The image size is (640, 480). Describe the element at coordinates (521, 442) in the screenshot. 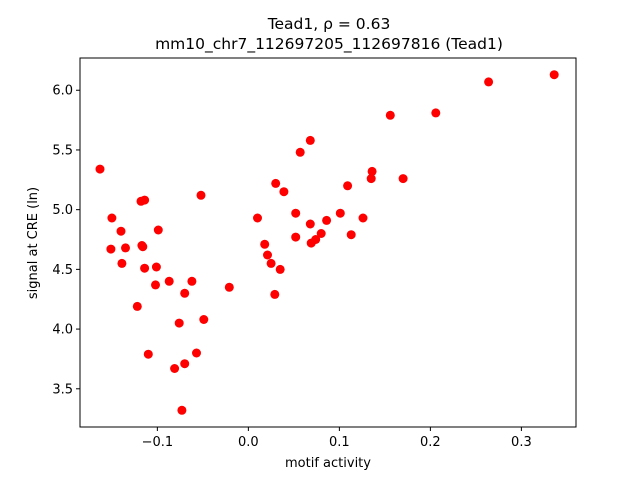

I see `x-tick-label: 0.3` at that location.